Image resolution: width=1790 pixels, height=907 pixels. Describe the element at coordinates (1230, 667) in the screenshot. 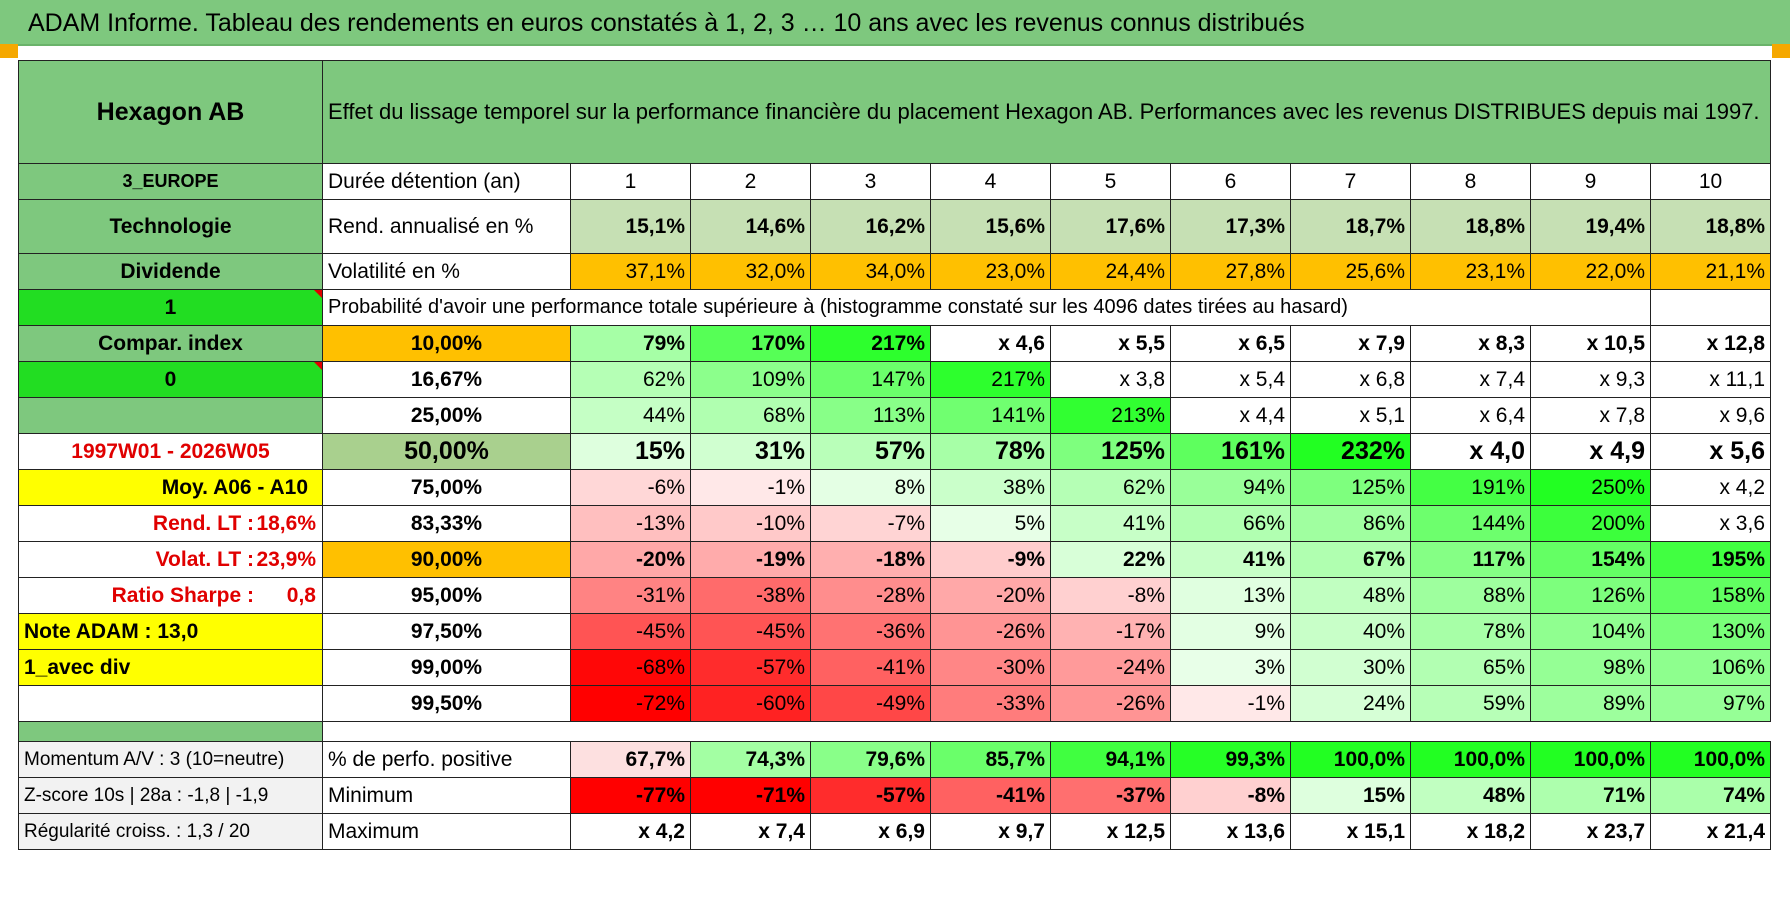

I see `probability-value: 3%` at that location.